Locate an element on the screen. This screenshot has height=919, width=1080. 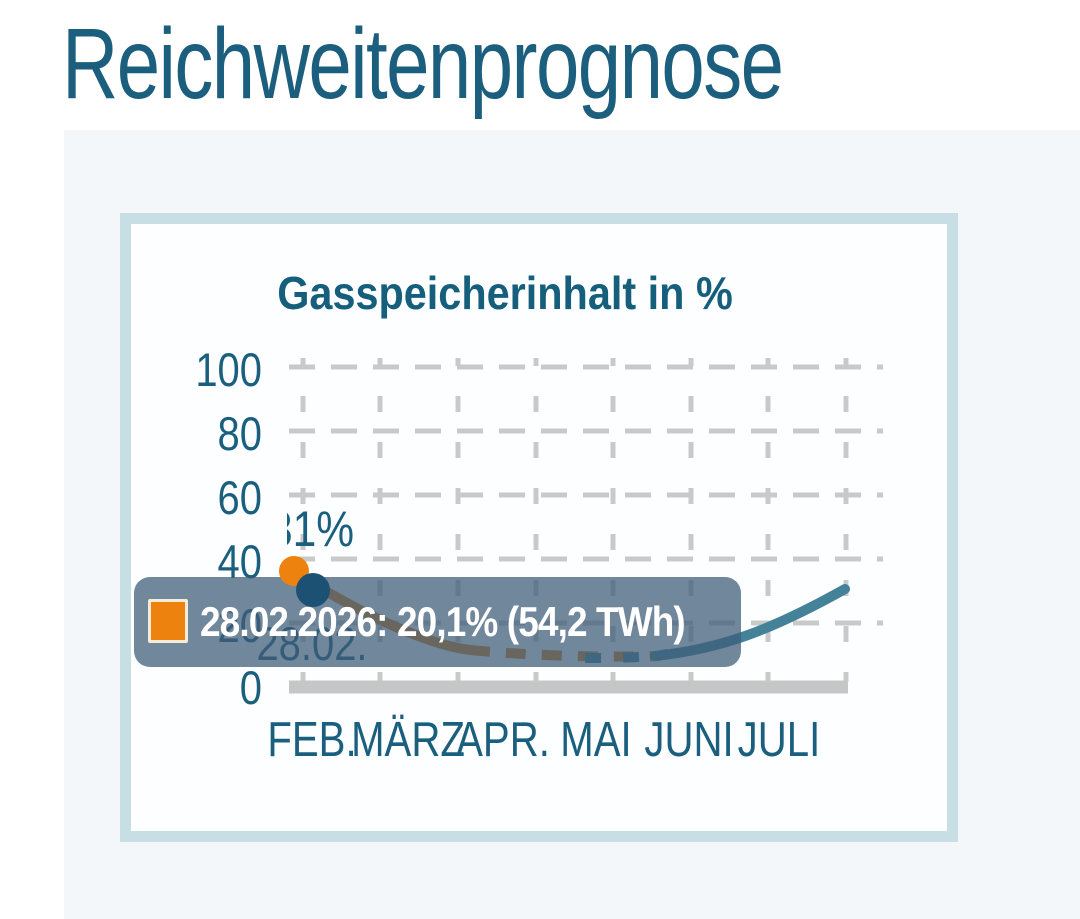
page-title: Reichweitenprognose is located at coordinates (423, 64).